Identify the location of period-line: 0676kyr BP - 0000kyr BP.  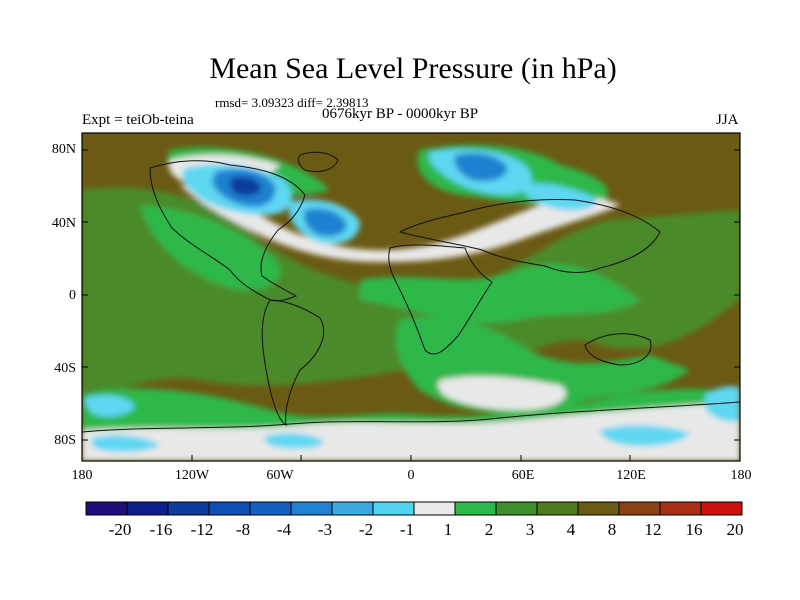
(400, 114).